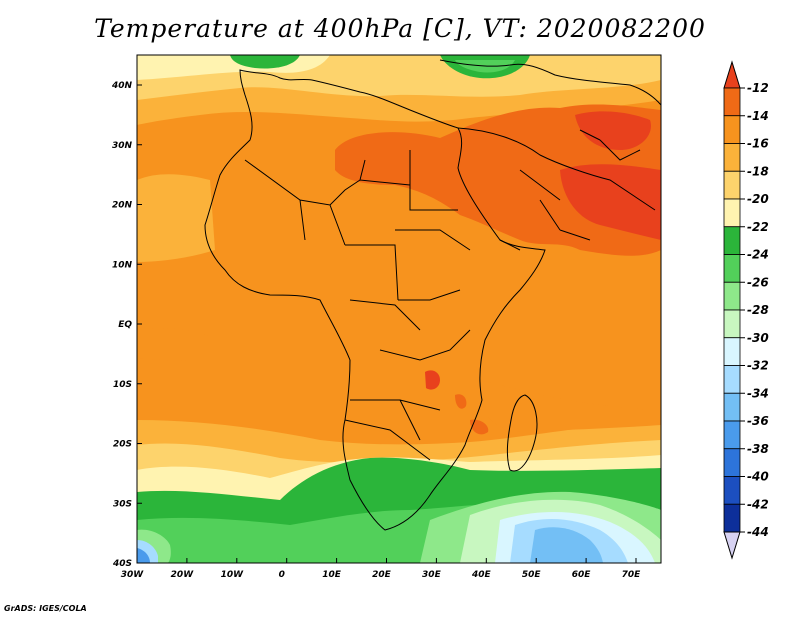  What do you see at coordinates (481, 575) in the screenshot?
I see `lon-label: 40E` at bounding box center [481, 575].